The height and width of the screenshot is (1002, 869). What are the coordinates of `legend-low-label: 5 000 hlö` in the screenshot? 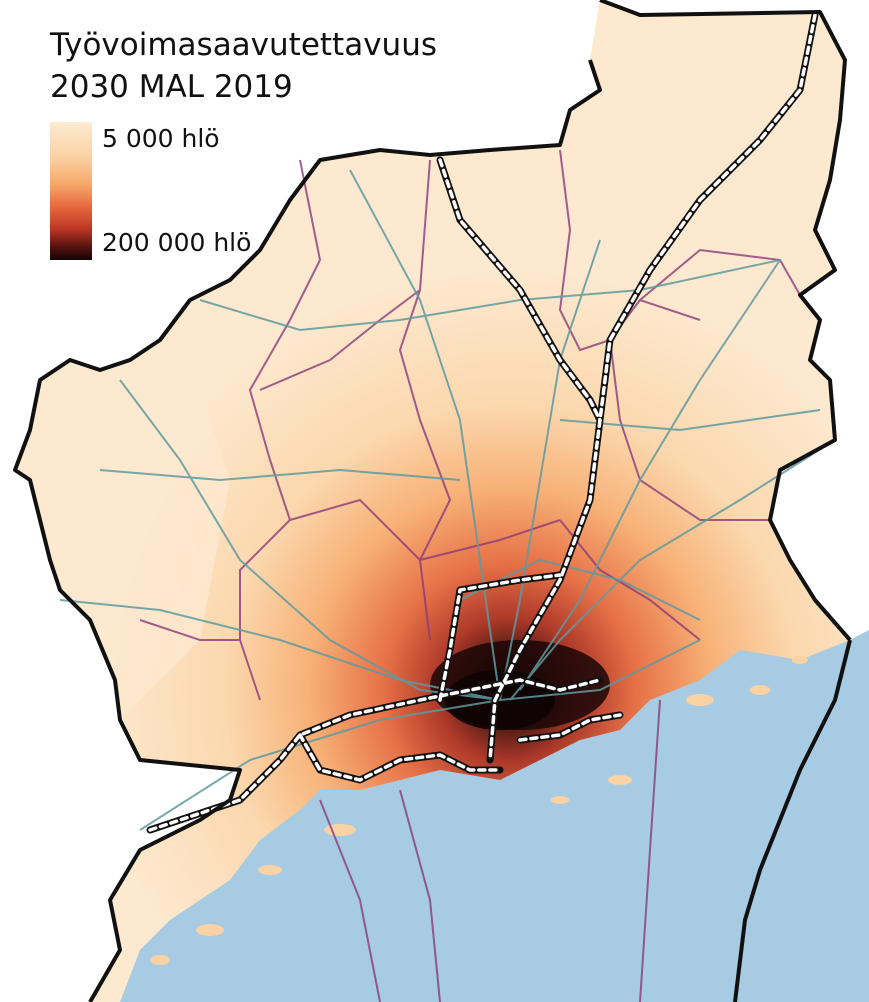 It's located at (161, 138).